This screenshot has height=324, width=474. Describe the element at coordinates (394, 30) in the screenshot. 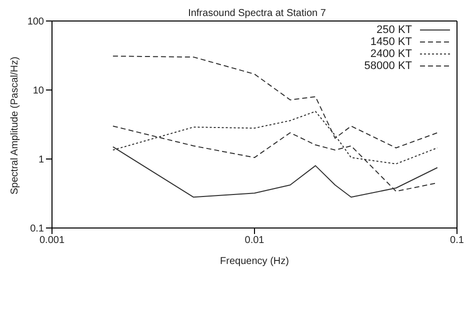

I see `legend-label: 250 KT` at that location.